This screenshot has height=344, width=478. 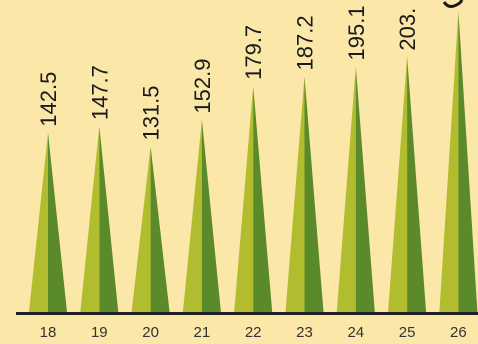 I want to click on value-label-19: 147.7, so click(x=99, y=92).